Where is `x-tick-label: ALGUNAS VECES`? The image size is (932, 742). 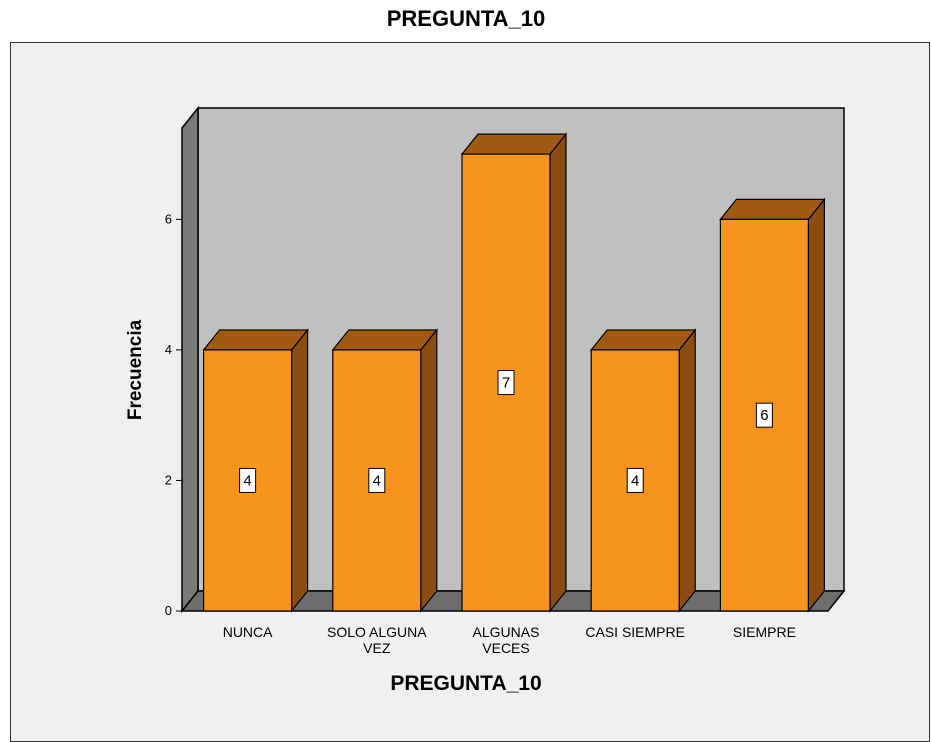 x-tick-label: ALGUNAS VECES is located at coordinates (506, 640).